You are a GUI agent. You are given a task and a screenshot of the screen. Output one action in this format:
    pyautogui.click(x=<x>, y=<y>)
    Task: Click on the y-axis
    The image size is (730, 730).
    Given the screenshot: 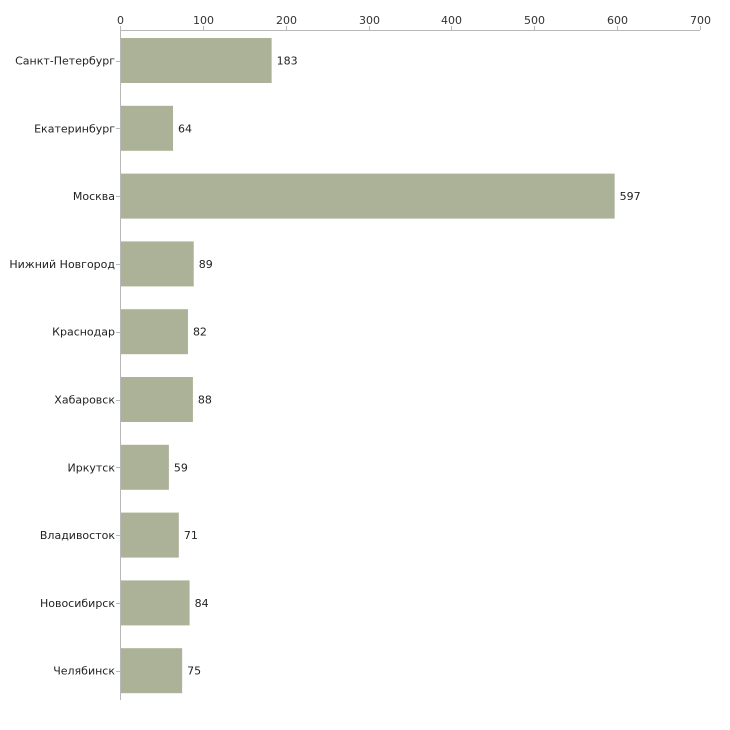 What is the action you would take?
    pyautogui.click(x=118, y=365)
    